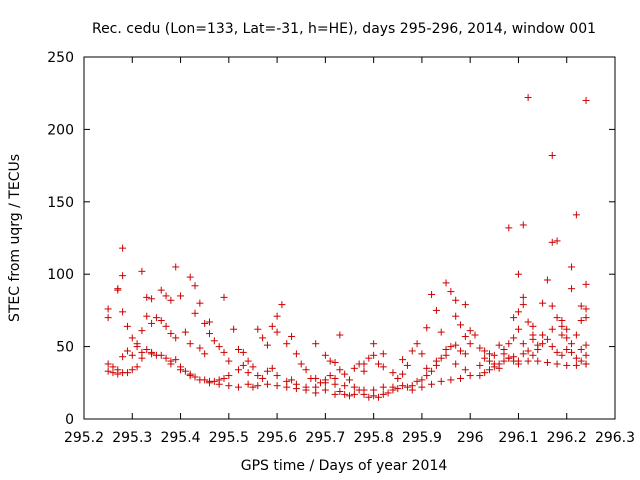  What do you see at coordinates (60, 130) in the screenshot?
I see `y-tick-label: 200` at bounding box center [60, 130].